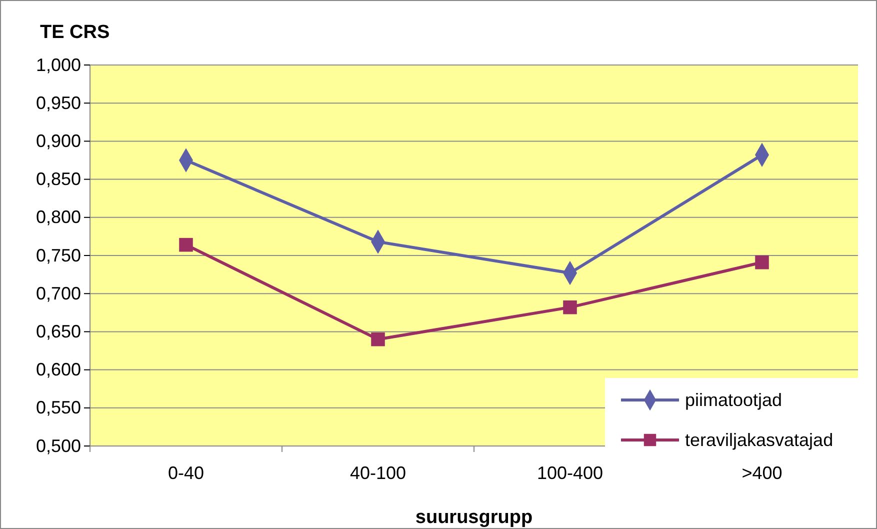  What do you see at coordinates (58, 217) in the screenshot?
I see `y-tick-label: 0,800` at bounding box center [58, 217].